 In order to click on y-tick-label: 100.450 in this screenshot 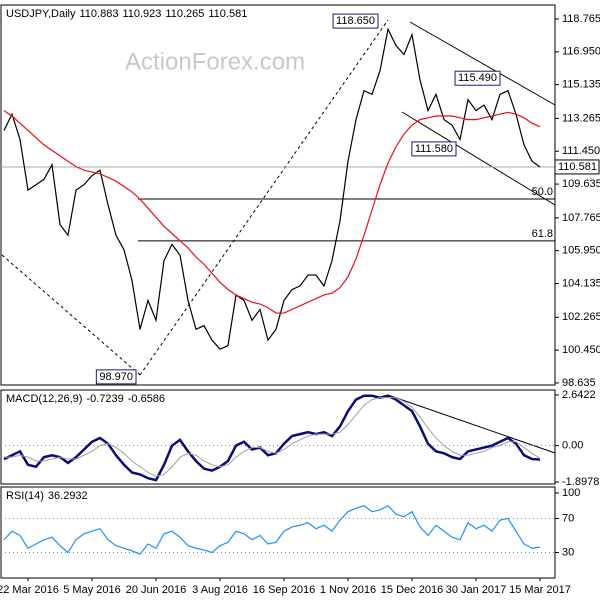, I will do `click(581, 350)`.